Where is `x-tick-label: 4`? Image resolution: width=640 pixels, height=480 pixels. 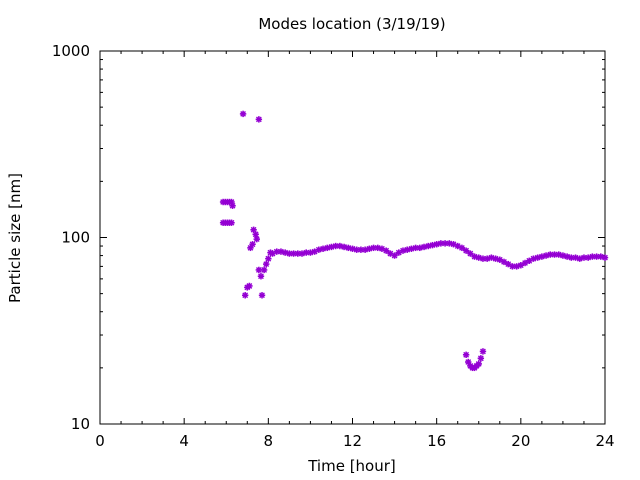 x-tick-label: 4 is located at coordinates (184, 441).